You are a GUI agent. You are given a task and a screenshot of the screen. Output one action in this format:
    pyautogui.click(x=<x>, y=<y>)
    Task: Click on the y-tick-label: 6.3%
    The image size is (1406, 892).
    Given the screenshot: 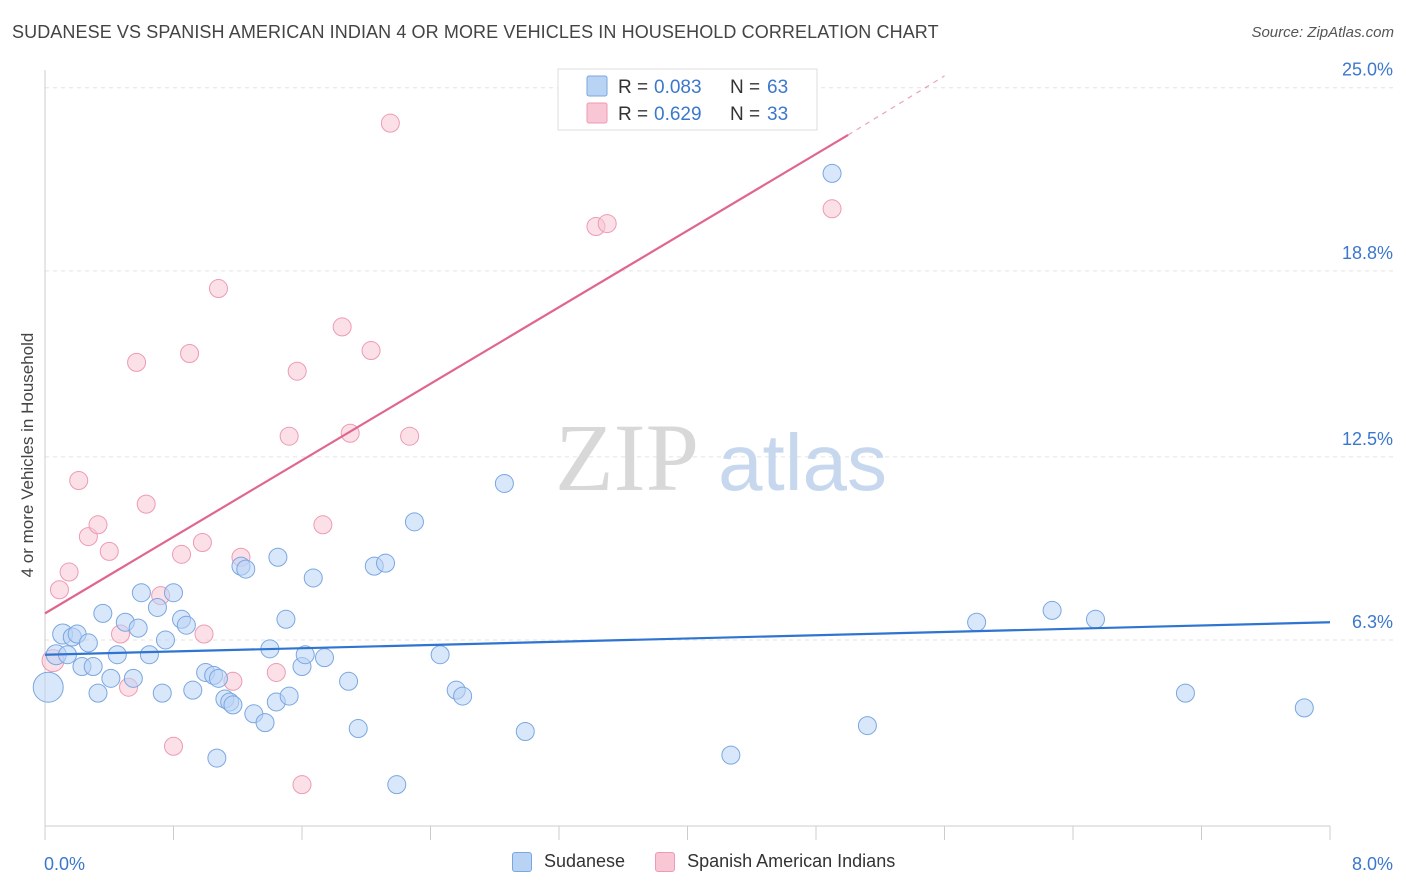 What is the action you would take?
    pyautogui.click(x=1372, y=622)
    